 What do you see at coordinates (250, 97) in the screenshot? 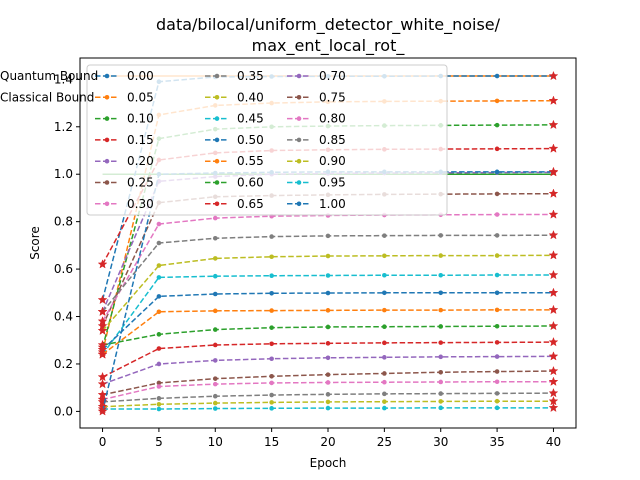
I see `legend-label: 0.40` at bounding box center [250, 97].